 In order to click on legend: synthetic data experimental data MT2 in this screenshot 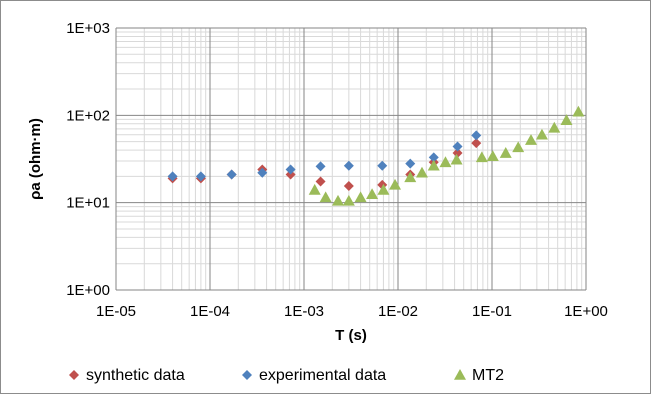, I will do `click(286, 375)`.